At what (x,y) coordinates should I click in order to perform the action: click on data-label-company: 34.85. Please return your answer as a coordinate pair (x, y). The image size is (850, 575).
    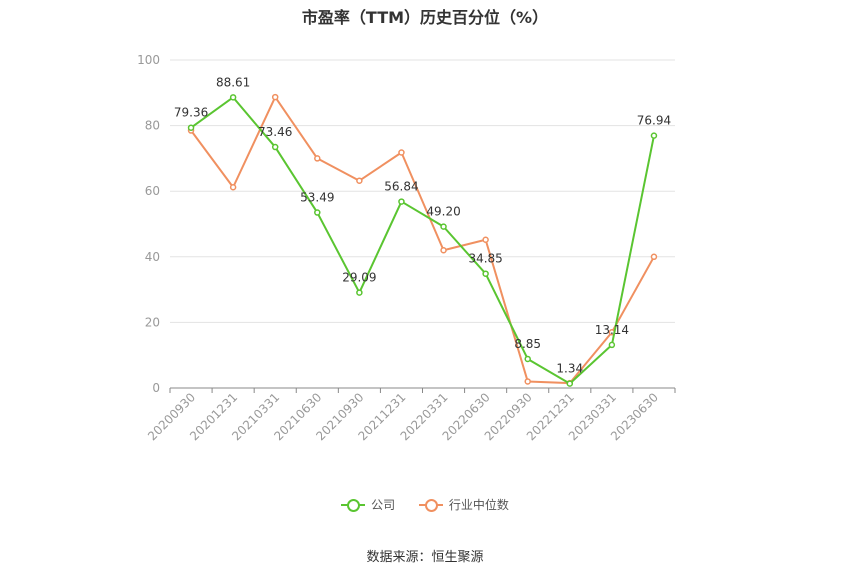
    Looking at the image, I should click on (485, 259).